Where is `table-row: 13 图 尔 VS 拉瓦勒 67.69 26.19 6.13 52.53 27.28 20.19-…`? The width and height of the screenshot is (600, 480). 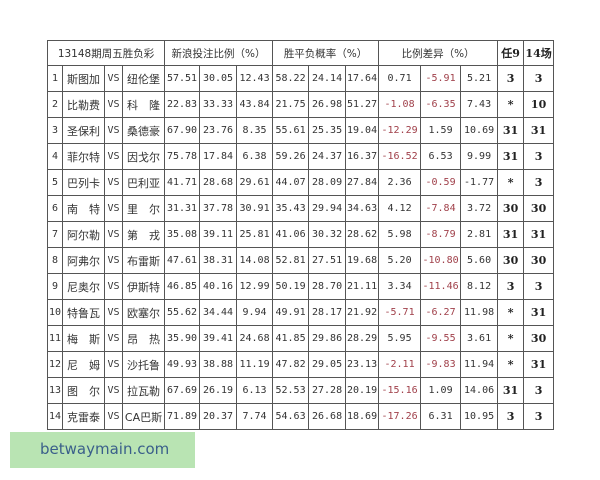 table-row: 13 图 尔 VS 拉瓦勒 67.69 26.19 6.13 52.53 27.28 20.19-… is located at coordinates (301, 390).